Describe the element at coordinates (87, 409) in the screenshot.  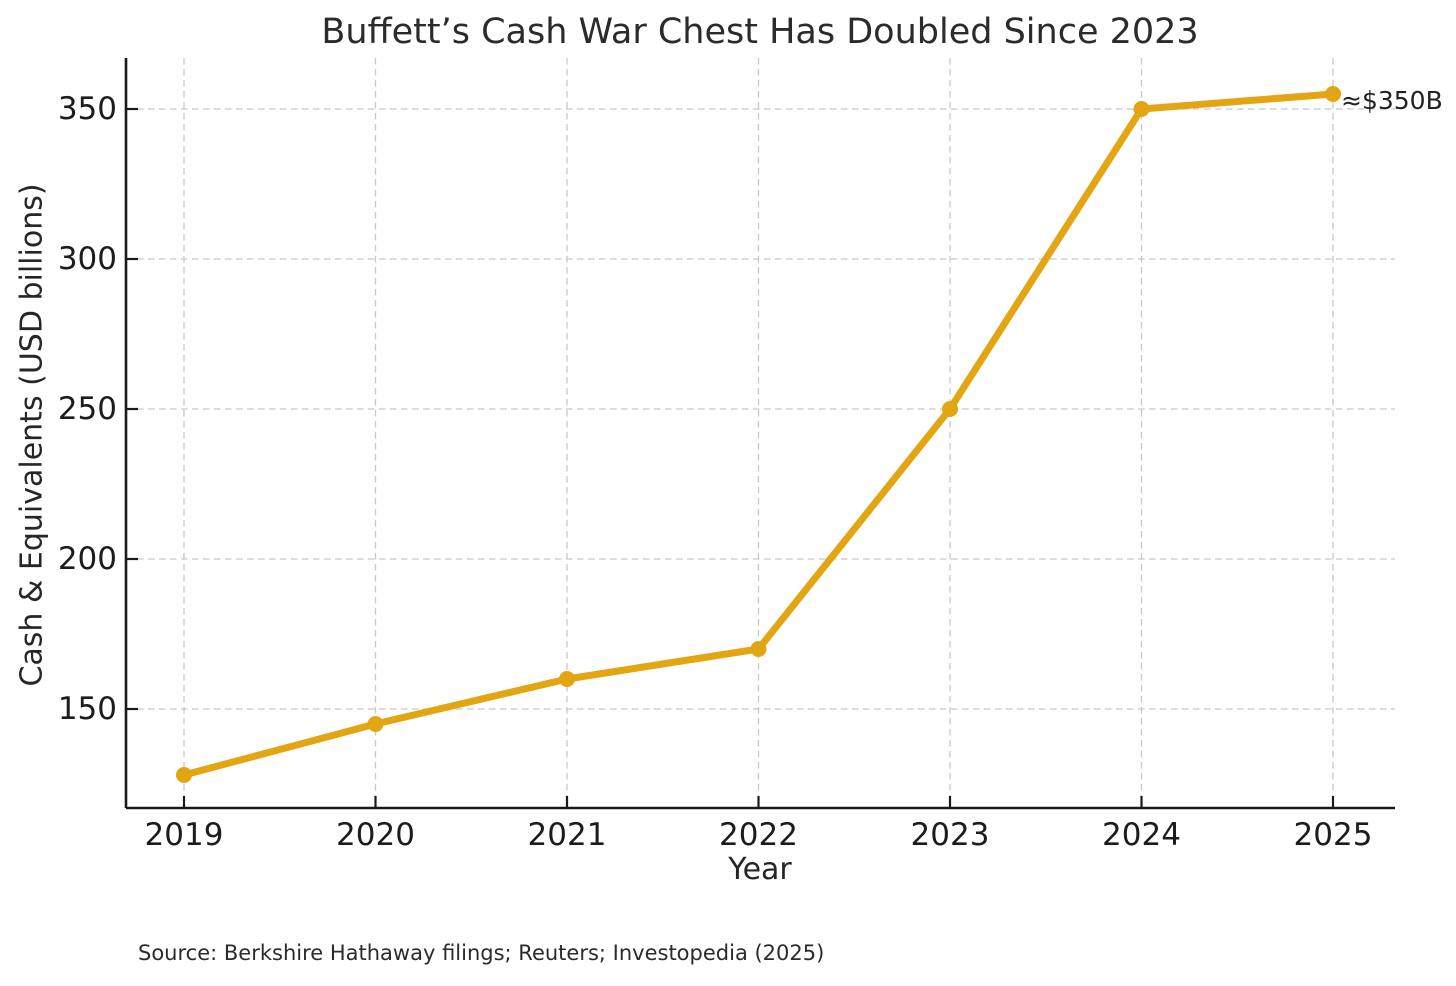
I see `y-tick-label: 250` at that location.